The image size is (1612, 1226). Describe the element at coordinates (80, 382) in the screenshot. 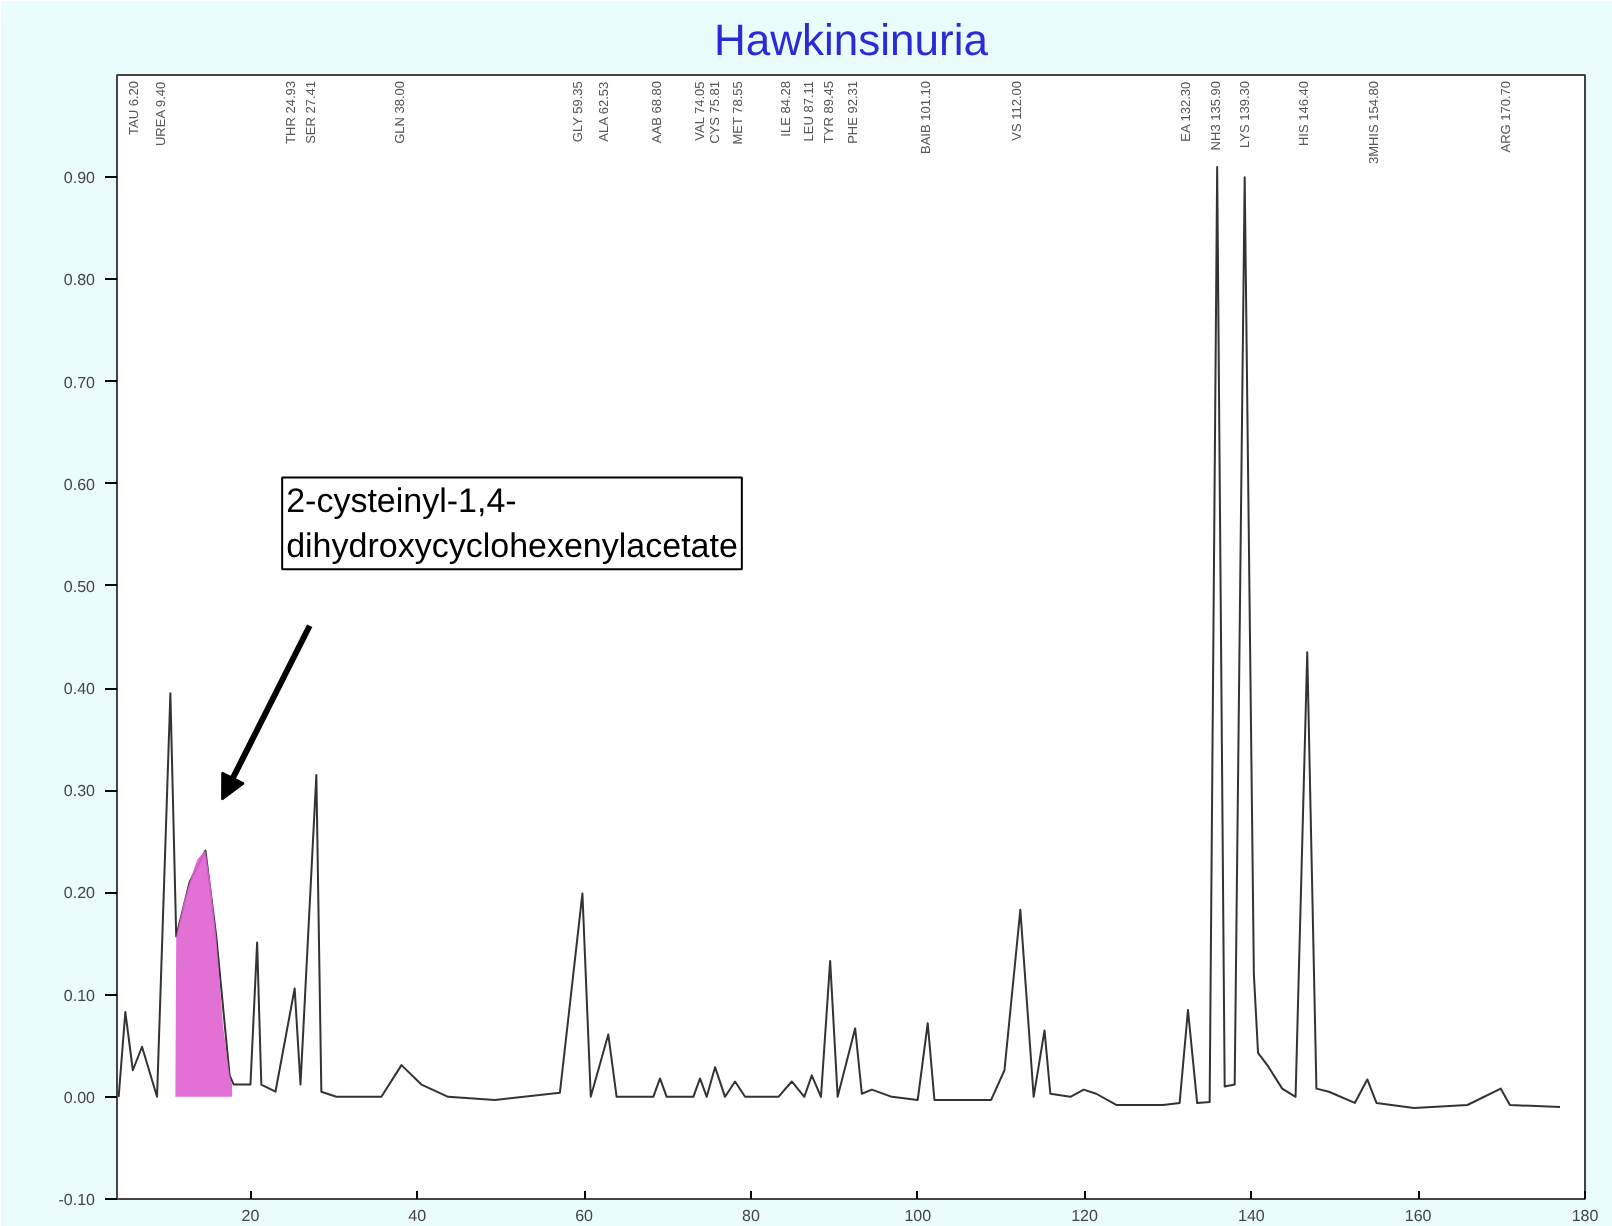

I see `y-tick-label: 0.70` at that location.